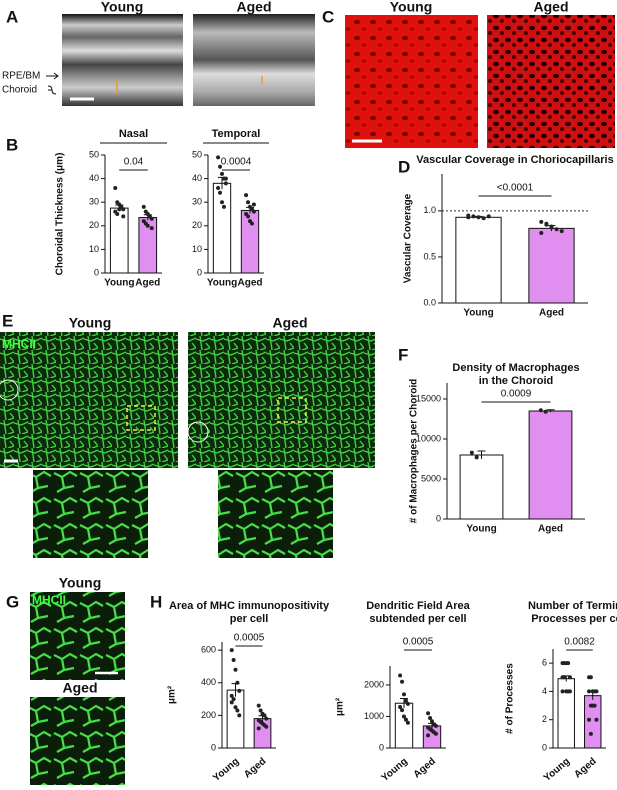 The image size is (617, 790). Describe the element at coordinates (249, 619) in the screenshot. I see `chart-title: per cell` at that location.